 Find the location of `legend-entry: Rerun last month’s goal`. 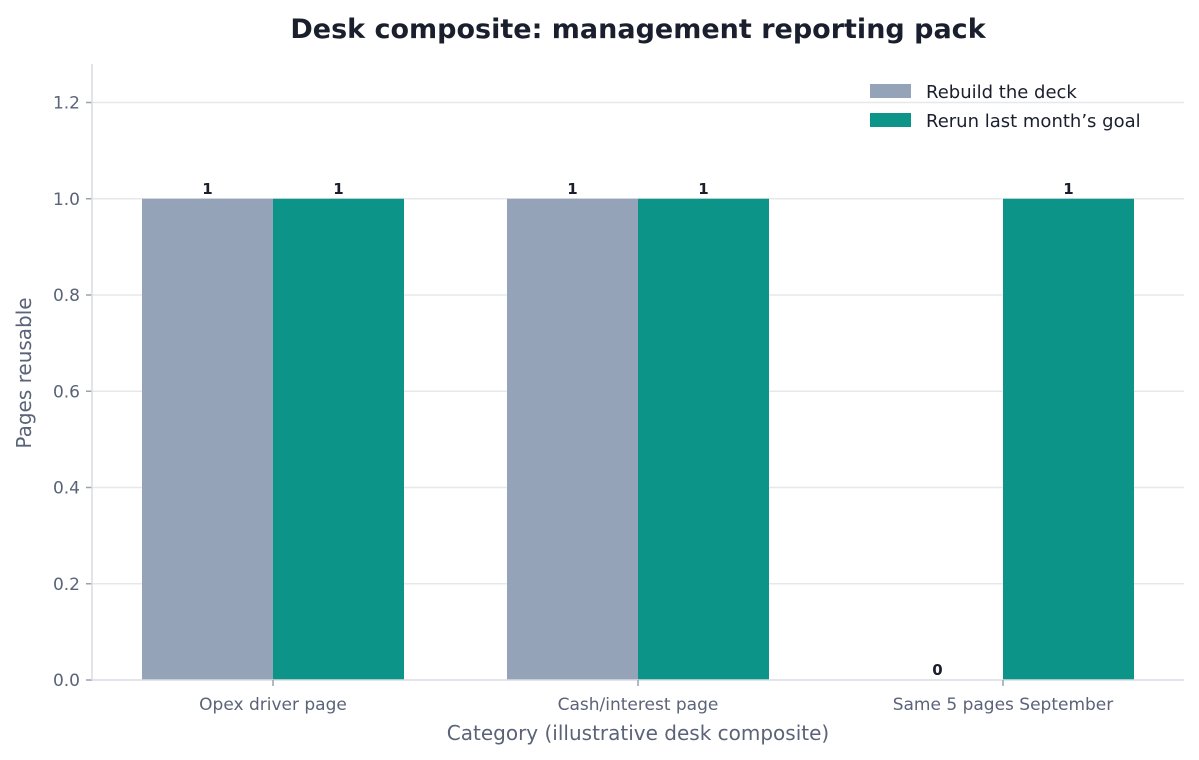

legend-entry: Rerun last month’s goal is located at coordinates (1033, 121).